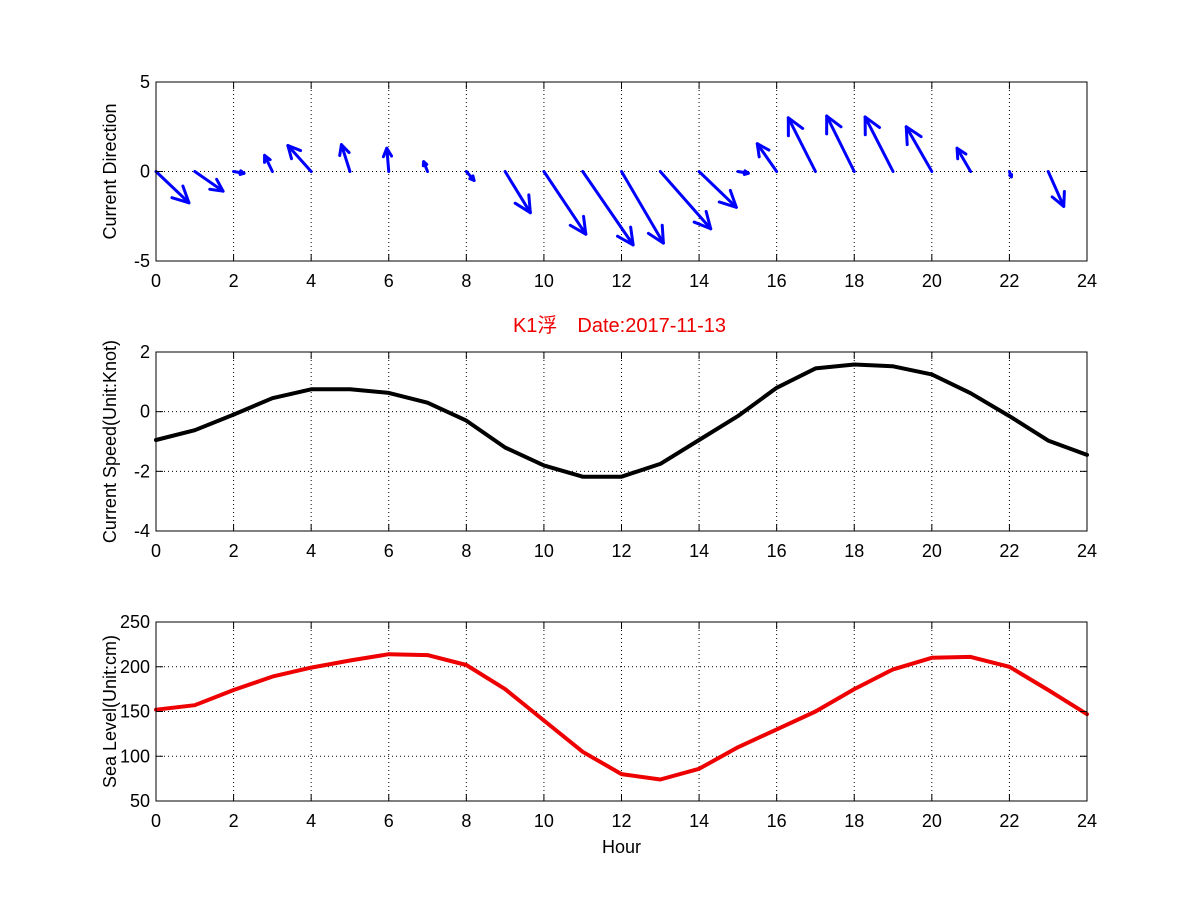 The image size is (1201, 901). What do you see at coordinates (135, 712) in the screenshot?
I see `sea-level-y-tick-label: 150` at bounding box center [135, 712].